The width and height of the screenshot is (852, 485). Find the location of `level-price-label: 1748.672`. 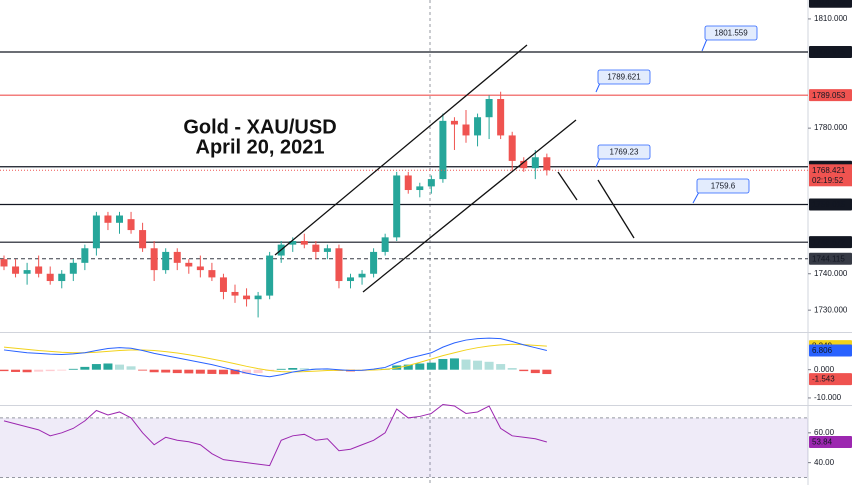

level-price-label: 1748.672 is located at coordinates (829, 242).